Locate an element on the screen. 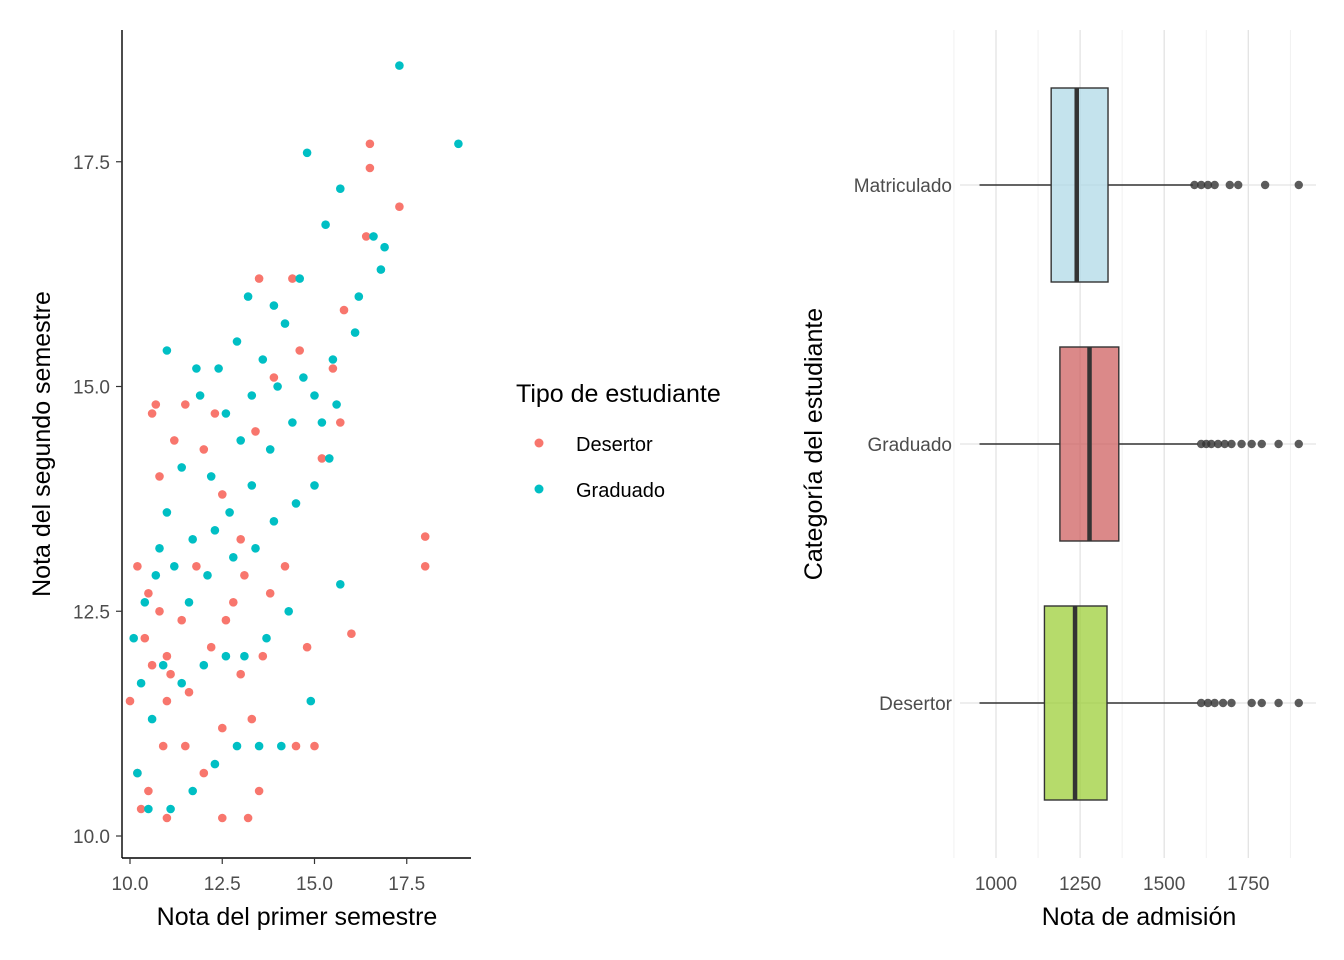  box-y-categories: Matriculado Graduado Desertor is located at coordinates (903, 445).